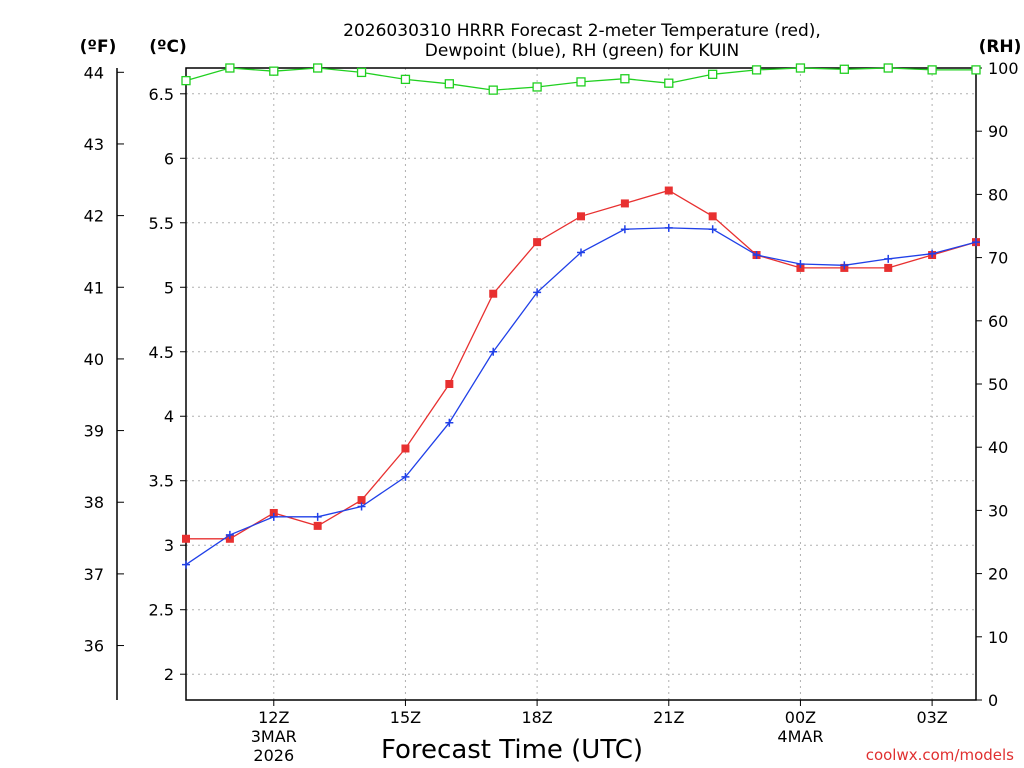  Describe the element at coordinates (800, 717) in the screenshot. I see `x-tick-label: 00Z` at that location.